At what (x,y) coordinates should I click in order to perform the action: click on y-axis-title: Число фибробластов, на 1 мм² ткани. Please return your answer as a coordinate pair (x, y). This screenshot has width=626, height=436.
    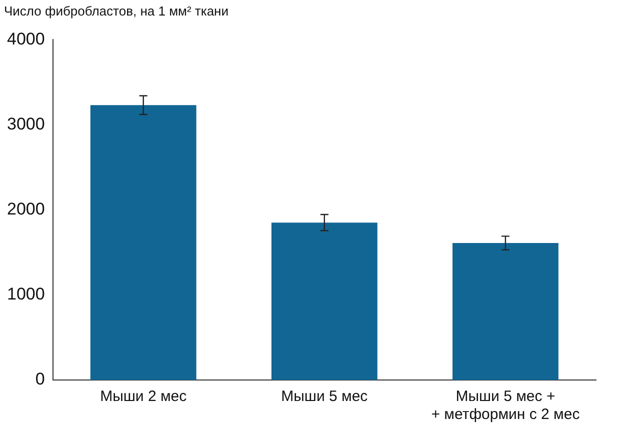
    Looking at the image, I should click on (116, 10).